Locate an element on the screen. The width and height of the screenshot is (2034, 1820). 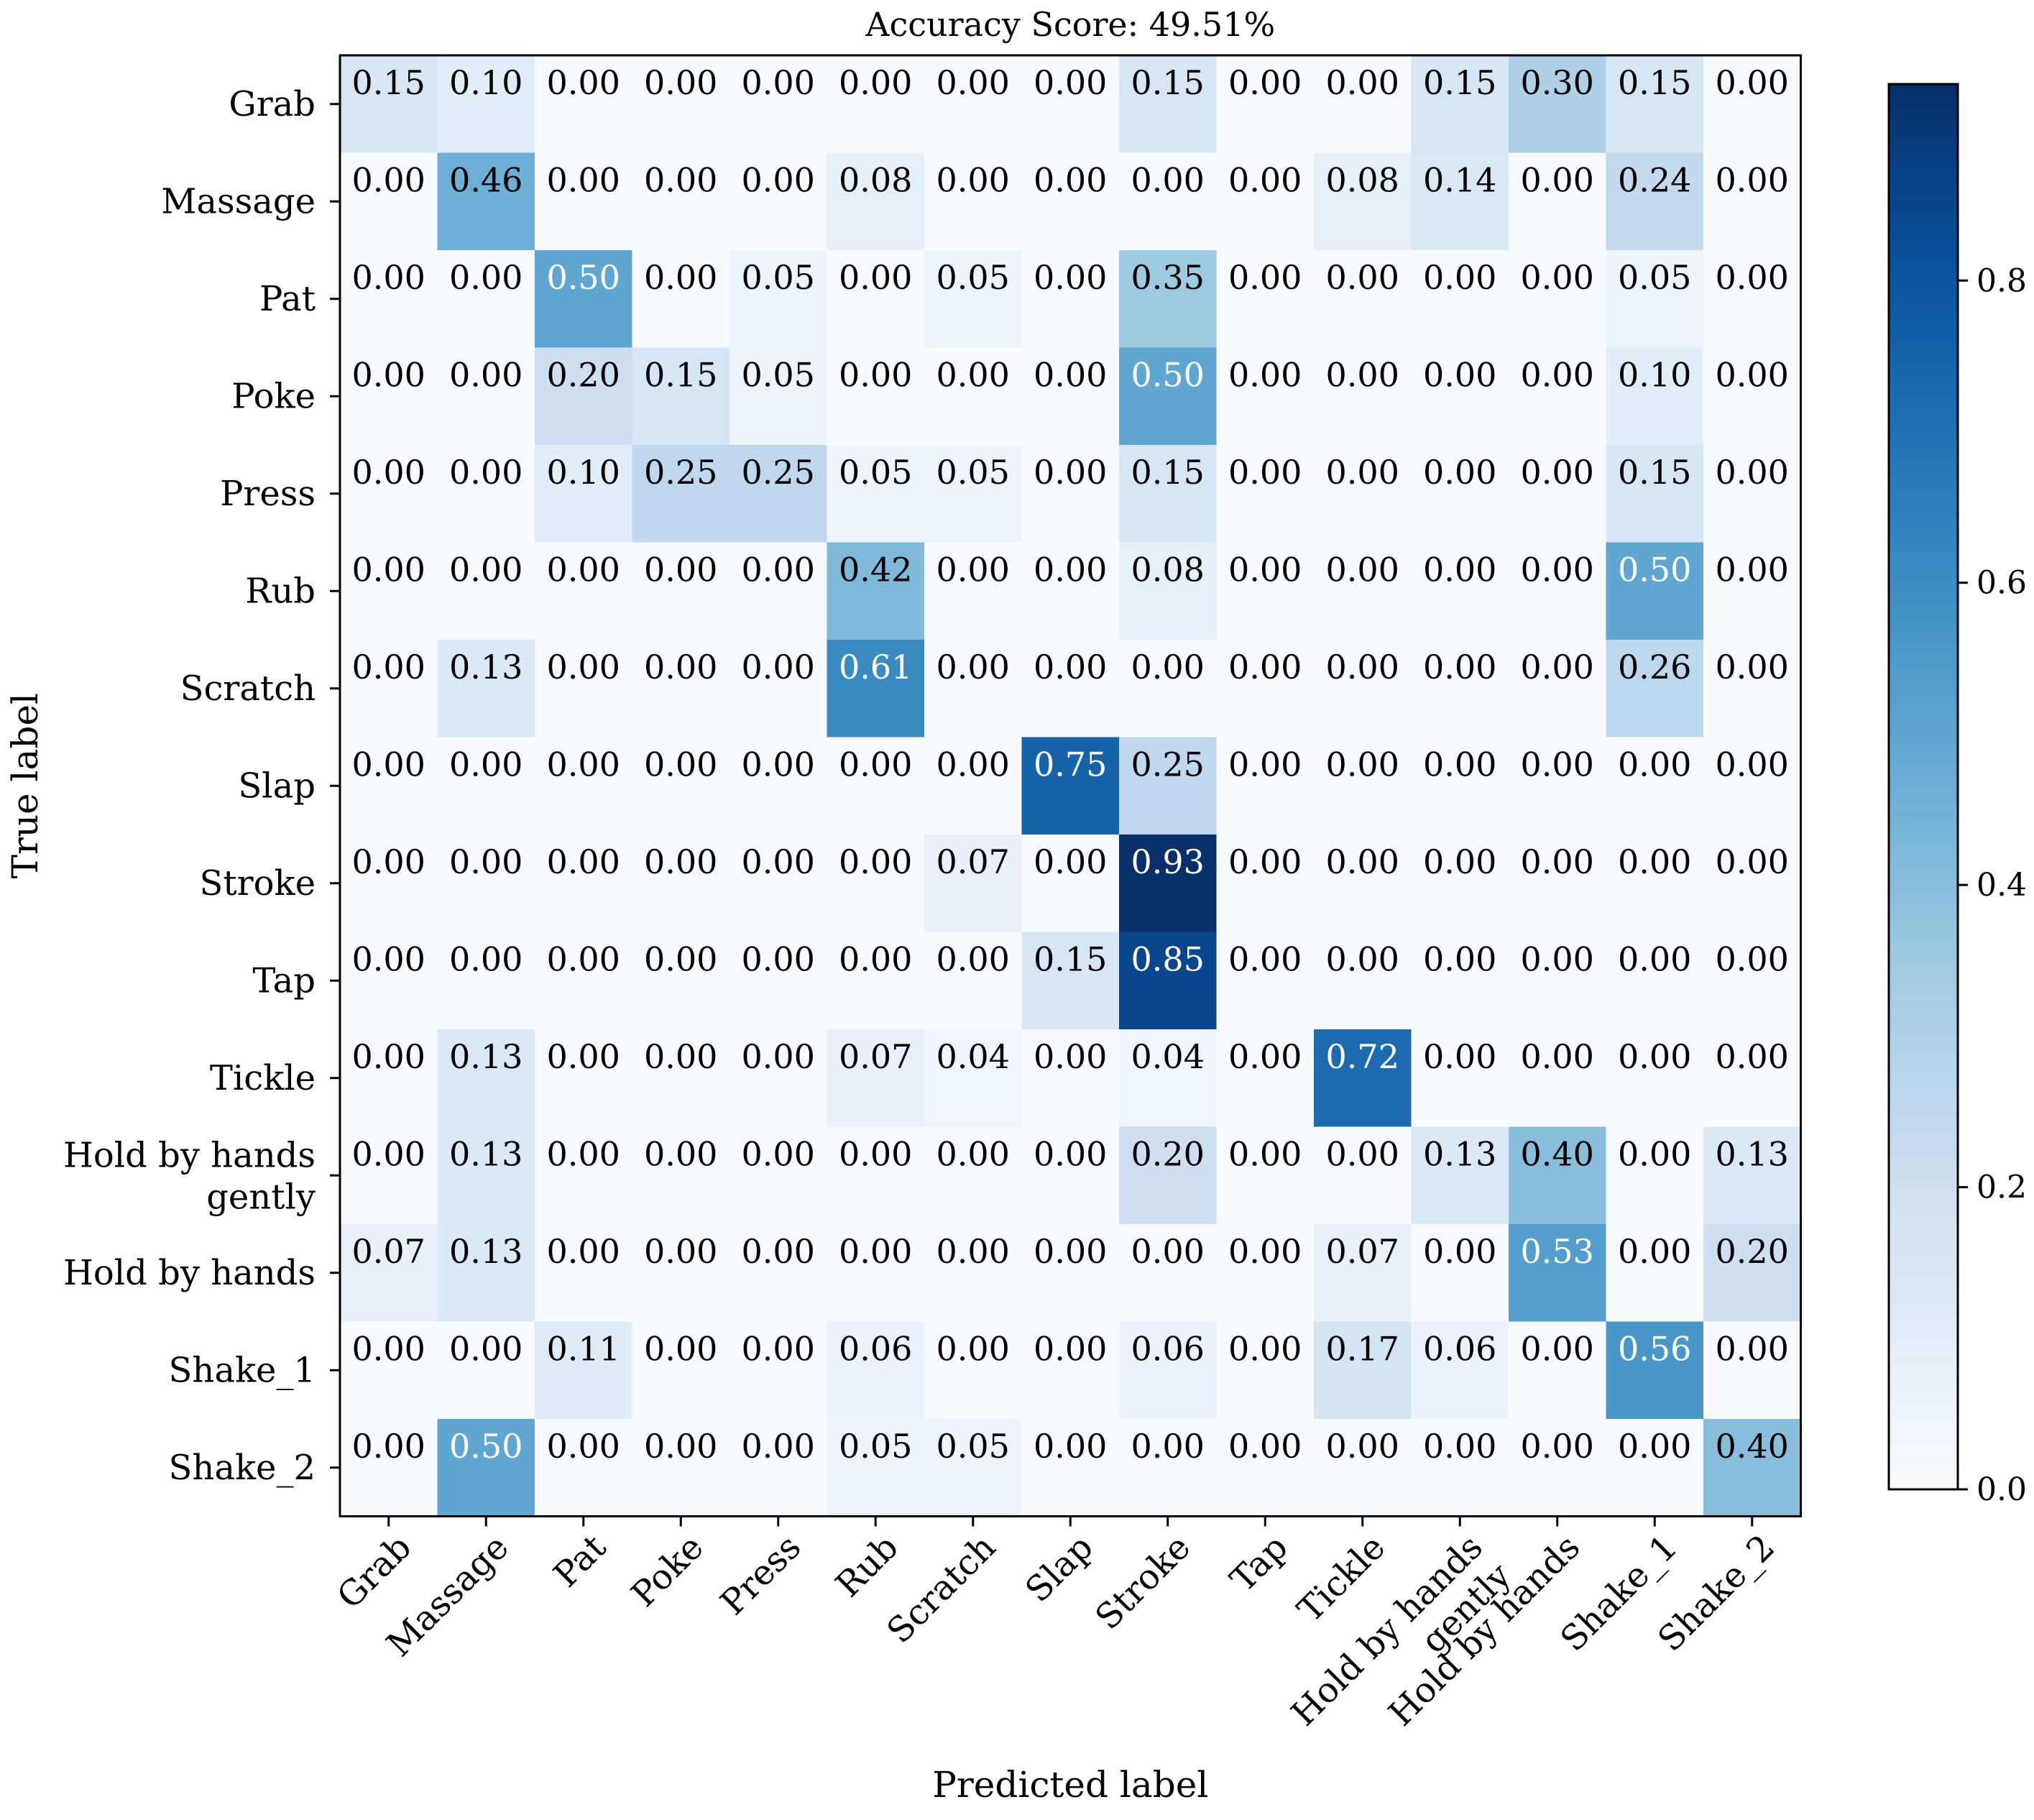
cell-value-label: 0.40 is located at coordinates (1752, 1446).